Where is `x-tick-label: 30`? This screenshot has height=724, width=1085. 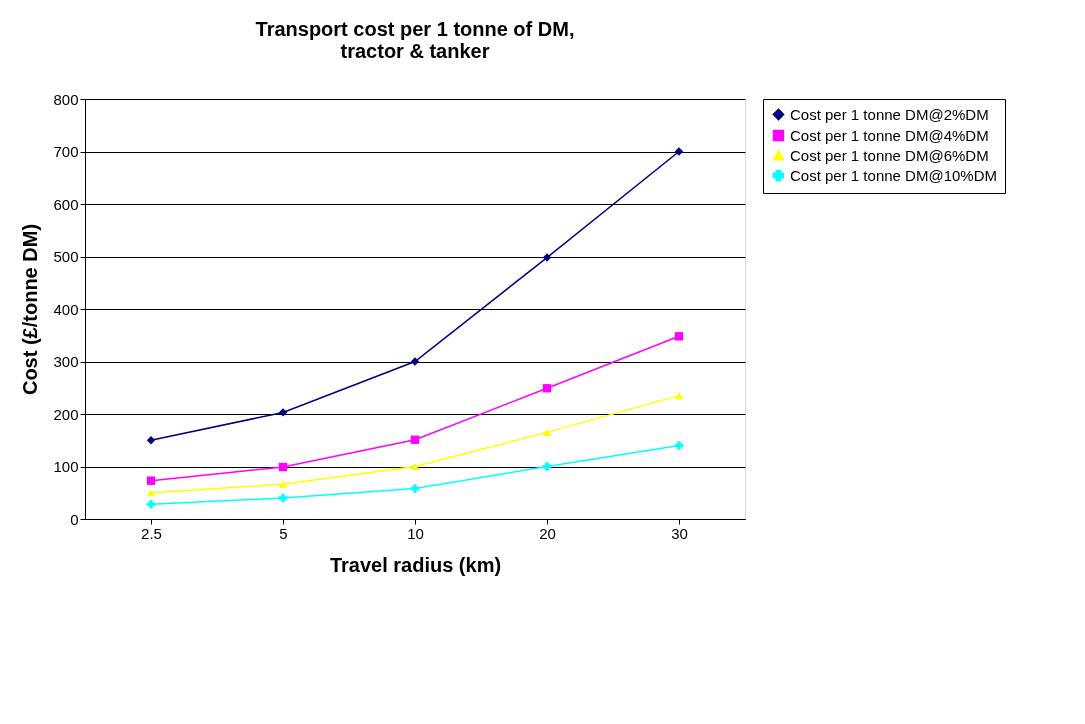
x-tick-label: 30 is located at coordinates (679, 533).